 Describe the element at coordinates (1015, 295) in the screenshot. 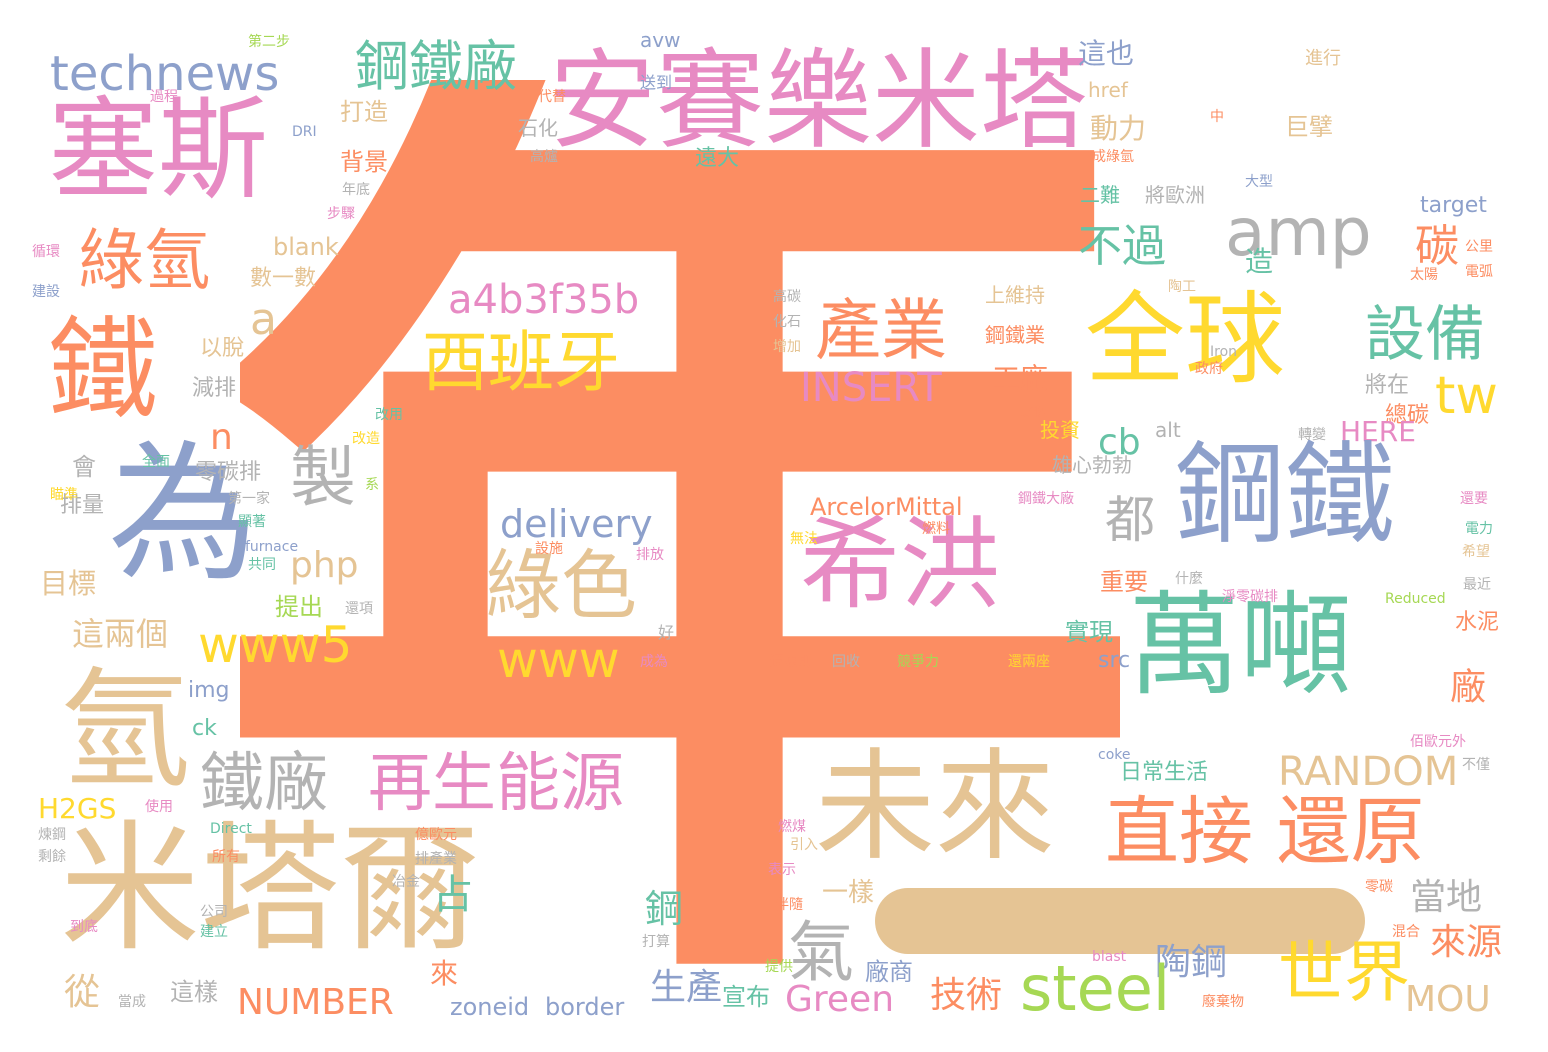

I see `cloud-word: 上維持` at that location.